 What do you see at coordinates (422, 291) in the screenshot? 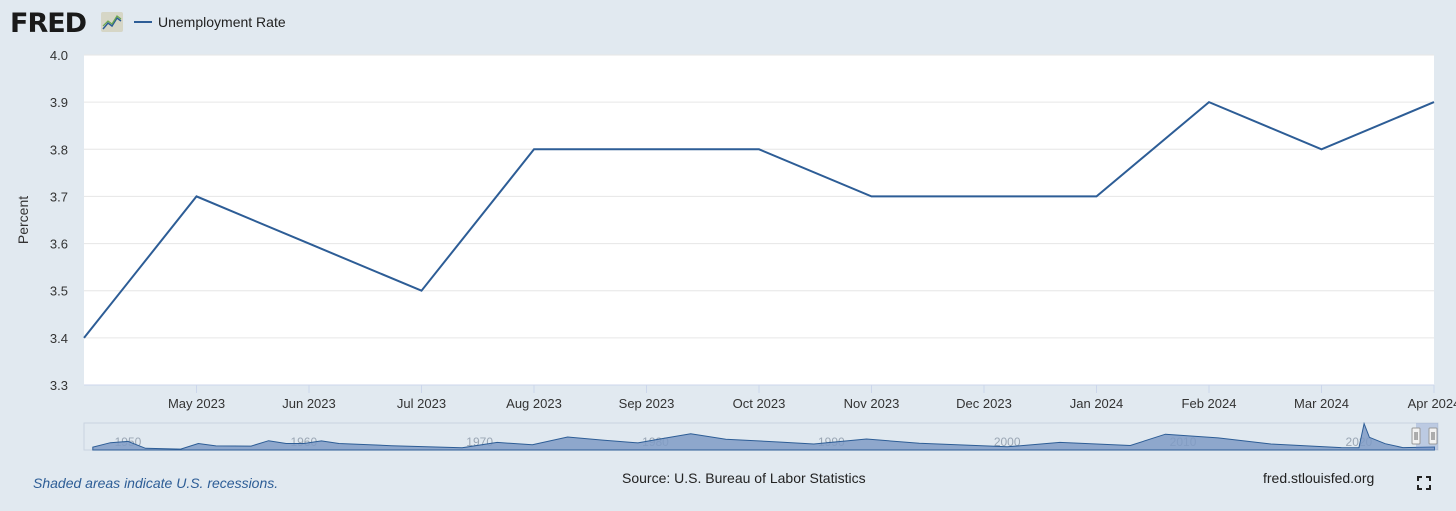
I see `data-point: Jul 2023` at bounding box center [422, 291].